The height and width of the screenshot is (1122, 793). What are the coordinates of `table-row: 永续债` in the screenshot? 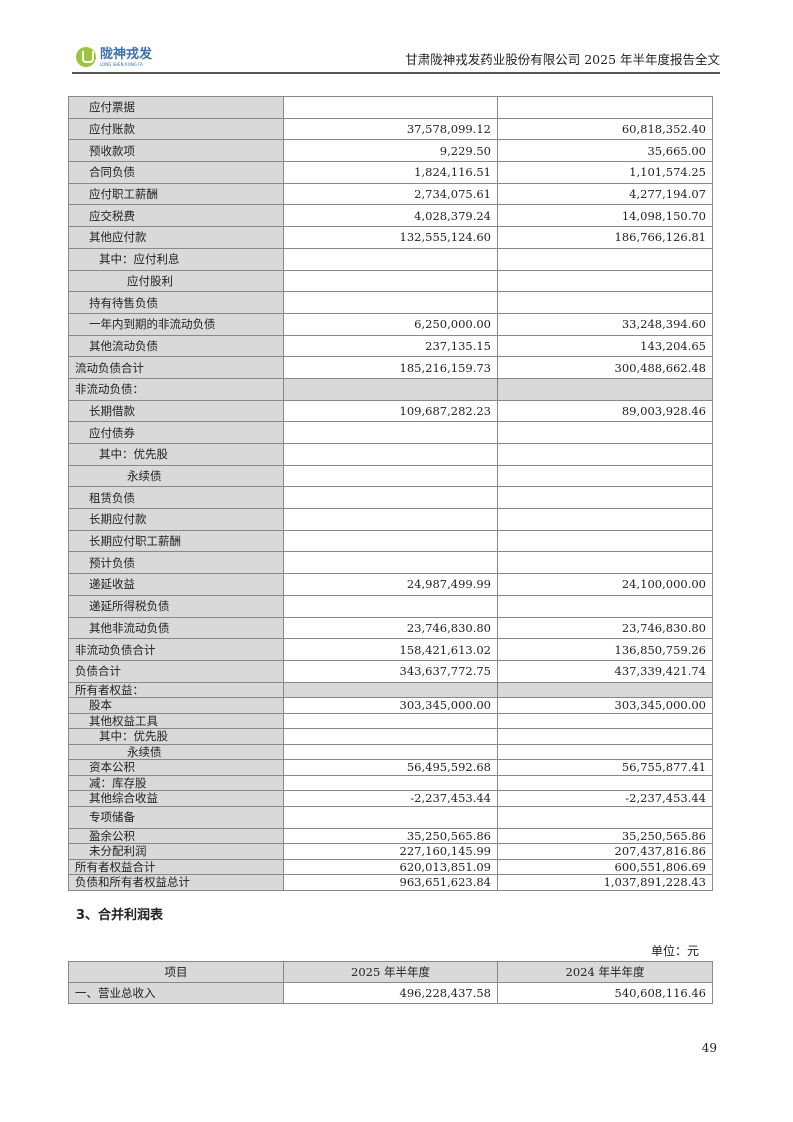 It's located at (390, 752).